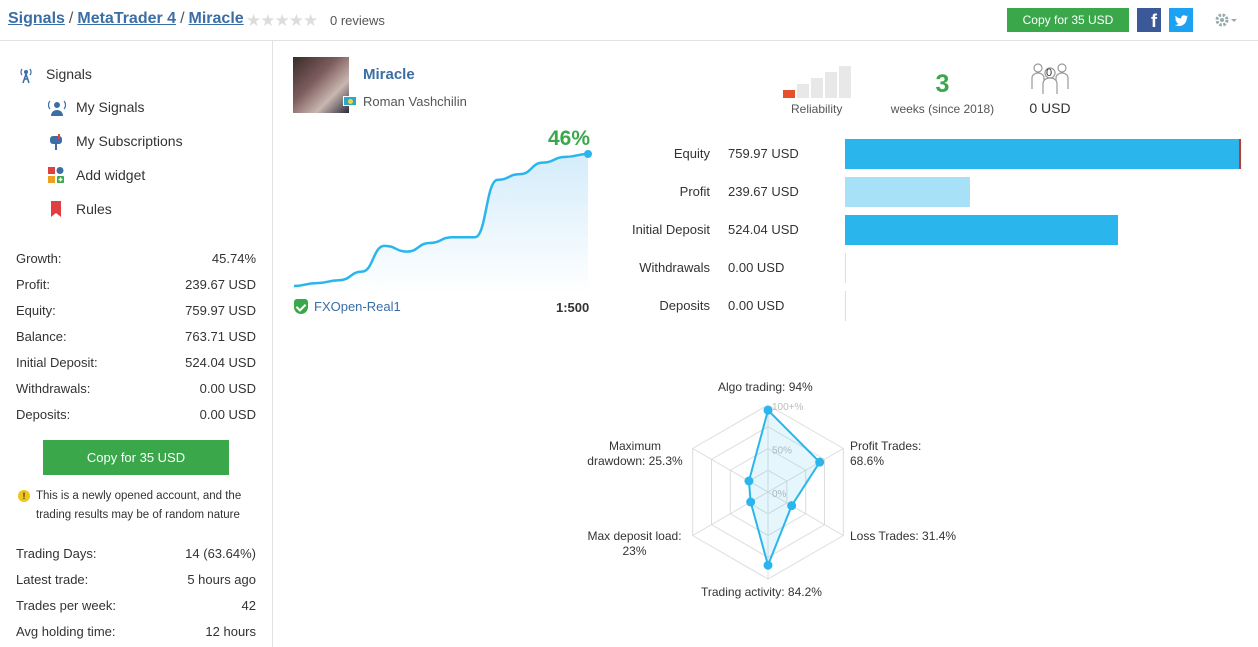 Image resolution: width=1258 pixels, height=647 pixels. Describe the element at coordinates (66, 605) in the screenshot. I see `stat-label: Trades per week:` at that location.